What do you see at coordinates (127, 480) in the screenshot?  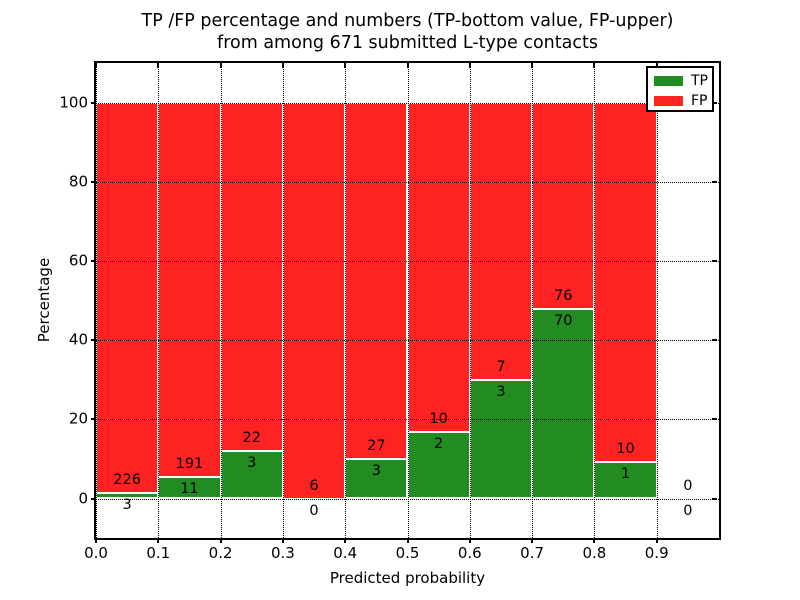 I see `fp-count-label: 226` at bounding box center [127, 480].